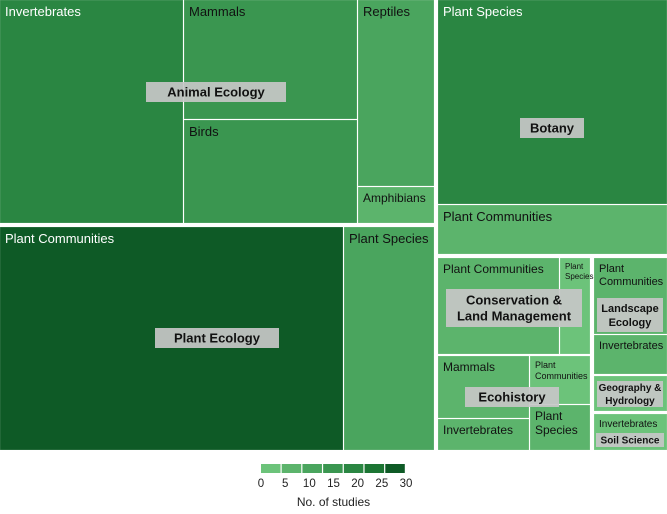  Describe the element at coordinates (552, 102) in the screenshot. I see `cell-botany-plant-species` at that location.